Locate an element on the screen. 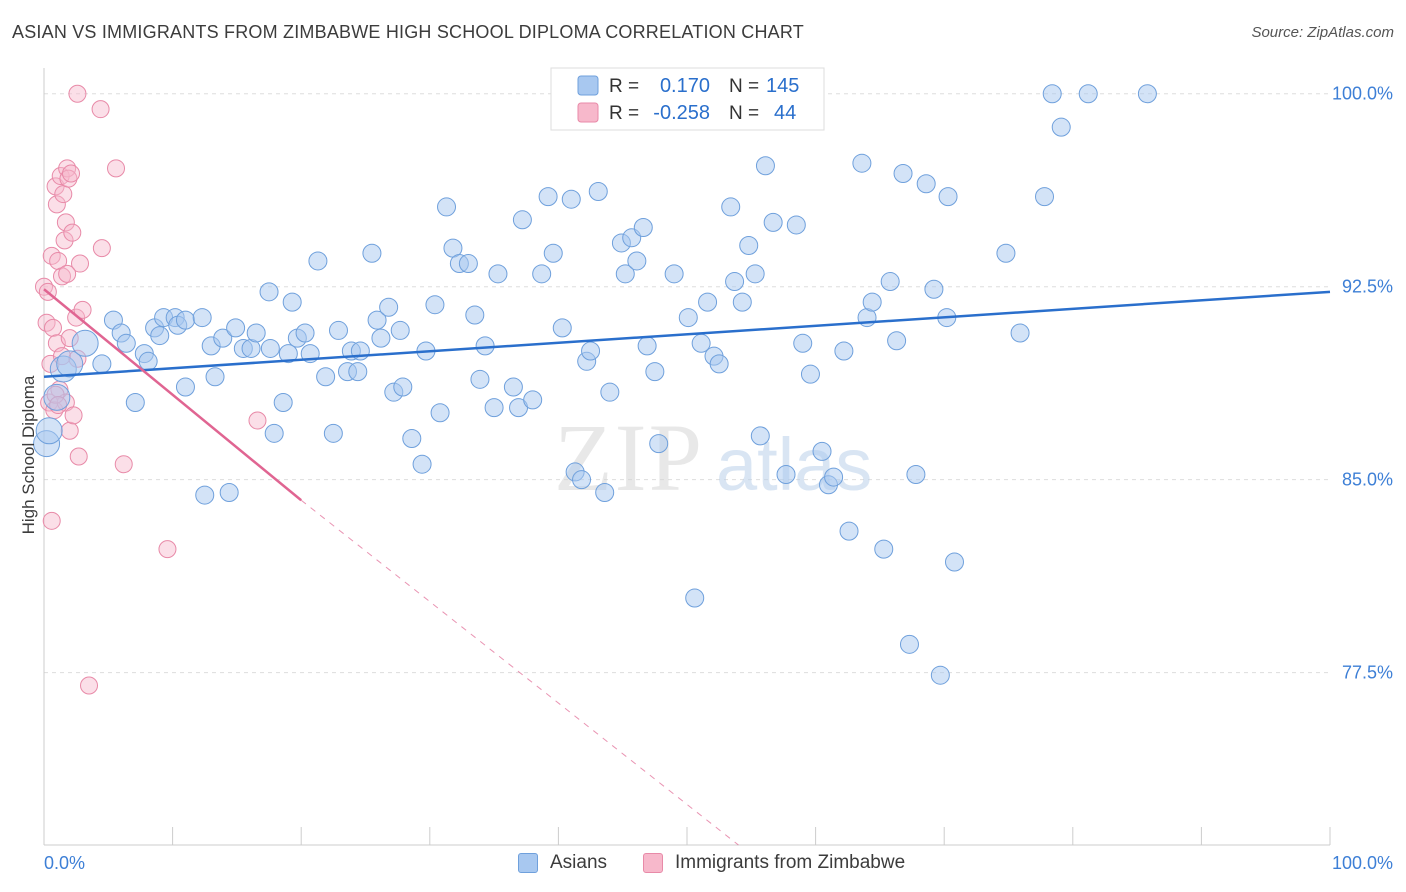  legend-swatch-zimbabwe is located at coordinates (588, 112).